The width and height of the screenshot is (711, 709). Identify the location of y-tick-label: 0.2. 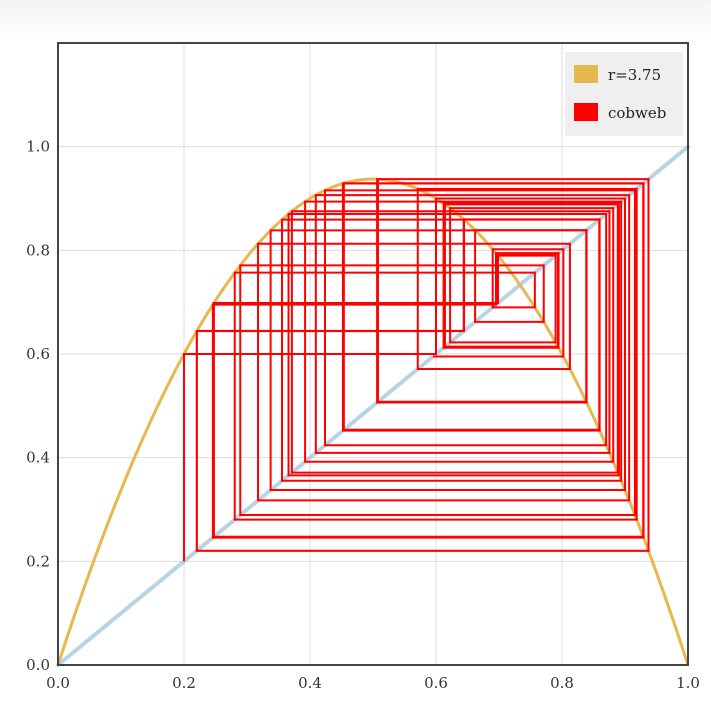
(38, 561).